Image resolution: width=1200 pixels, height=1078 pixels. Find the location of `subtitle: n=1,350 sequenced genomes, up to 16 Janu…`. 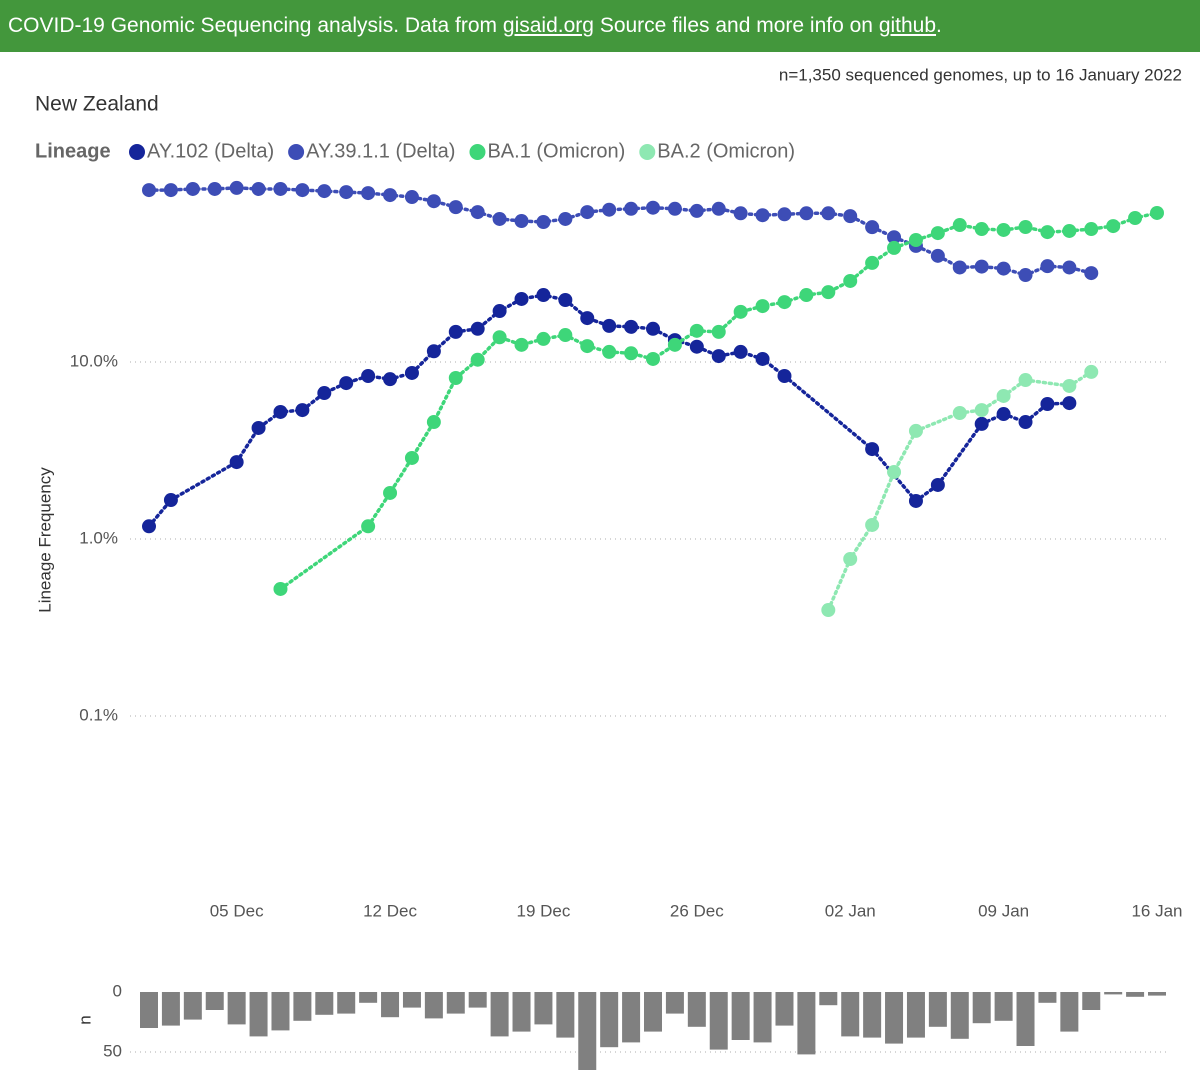

subtitle: n=1,350 sequenced genomes, up to 16 Janu… is located at coordinates (980, 74).